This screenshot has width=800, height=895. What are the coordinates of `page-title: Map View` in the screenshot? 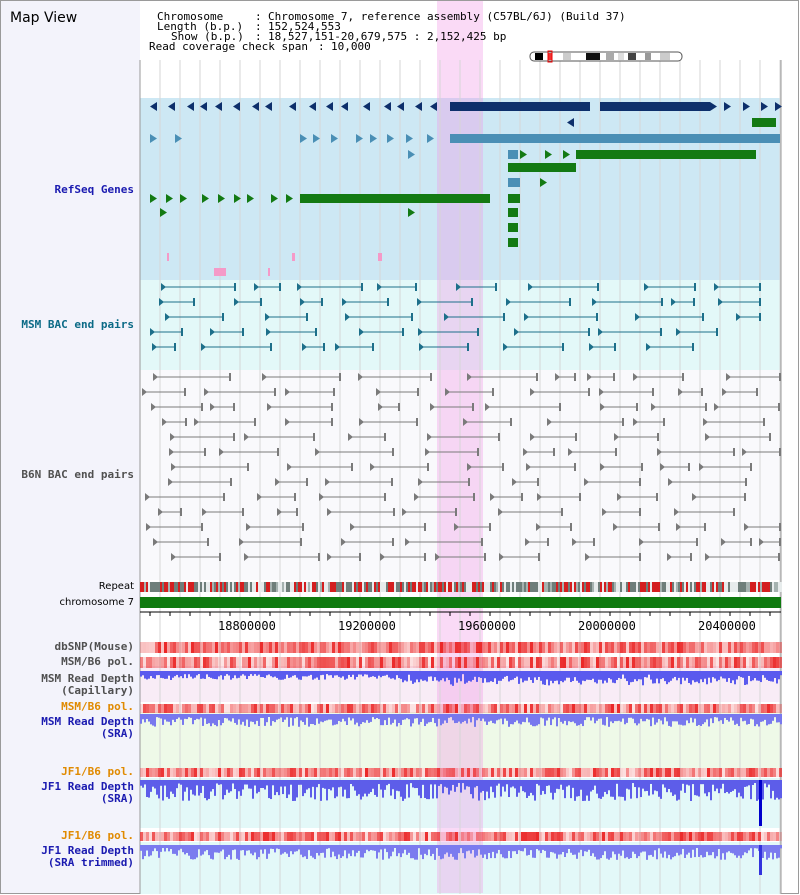 It's located at (44, 18).